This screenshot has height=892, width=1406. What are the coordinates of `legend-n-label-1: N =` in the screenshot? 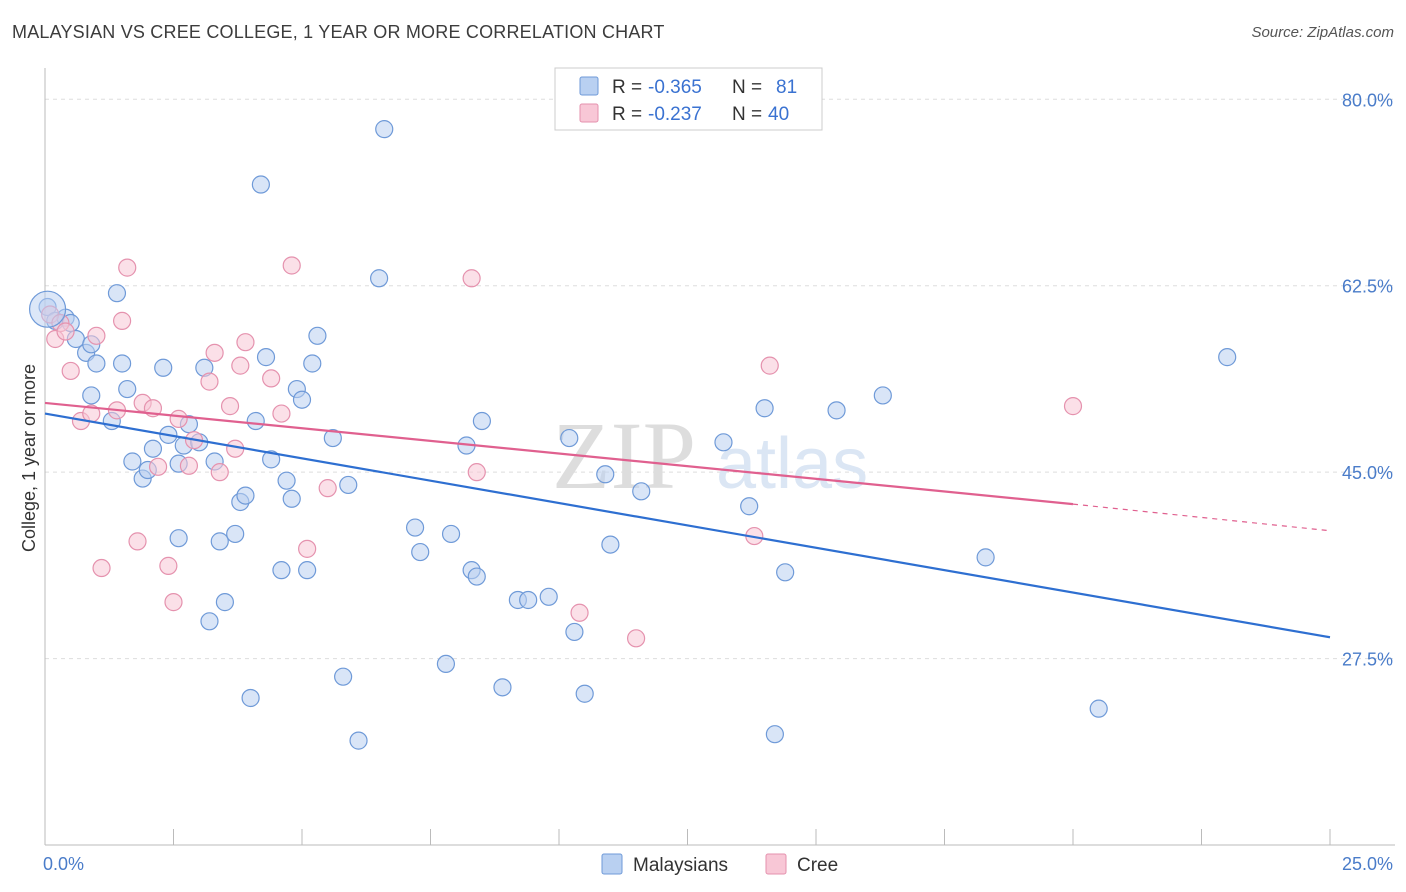 It's located at (747, 87).